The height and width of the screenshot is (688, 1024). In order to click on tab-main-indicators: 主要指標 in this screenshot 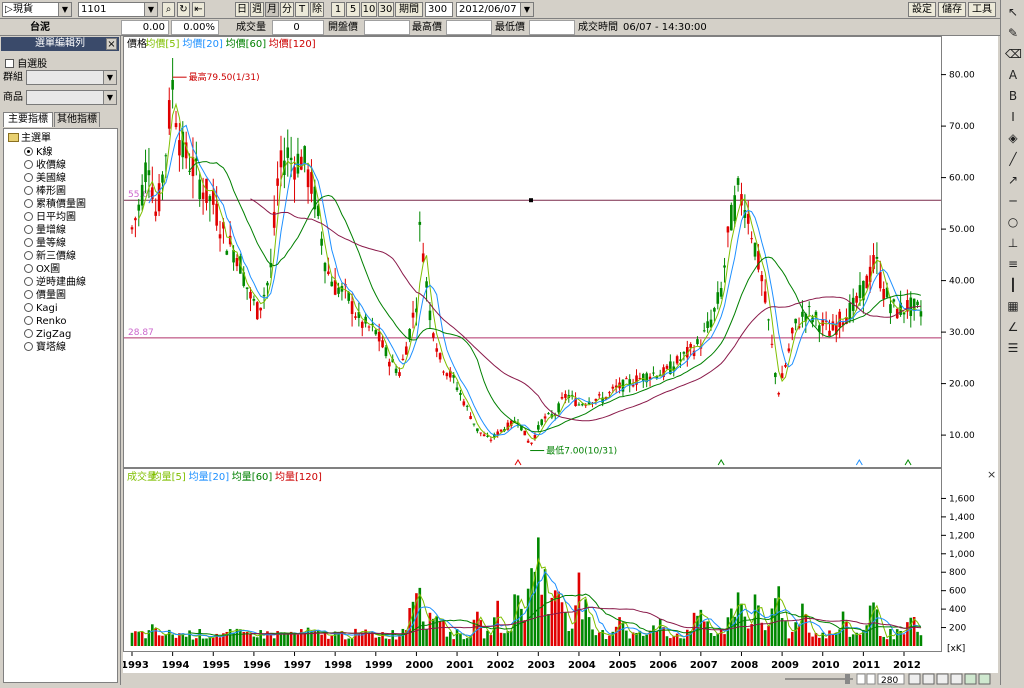, I will do `click(28, 119)`.